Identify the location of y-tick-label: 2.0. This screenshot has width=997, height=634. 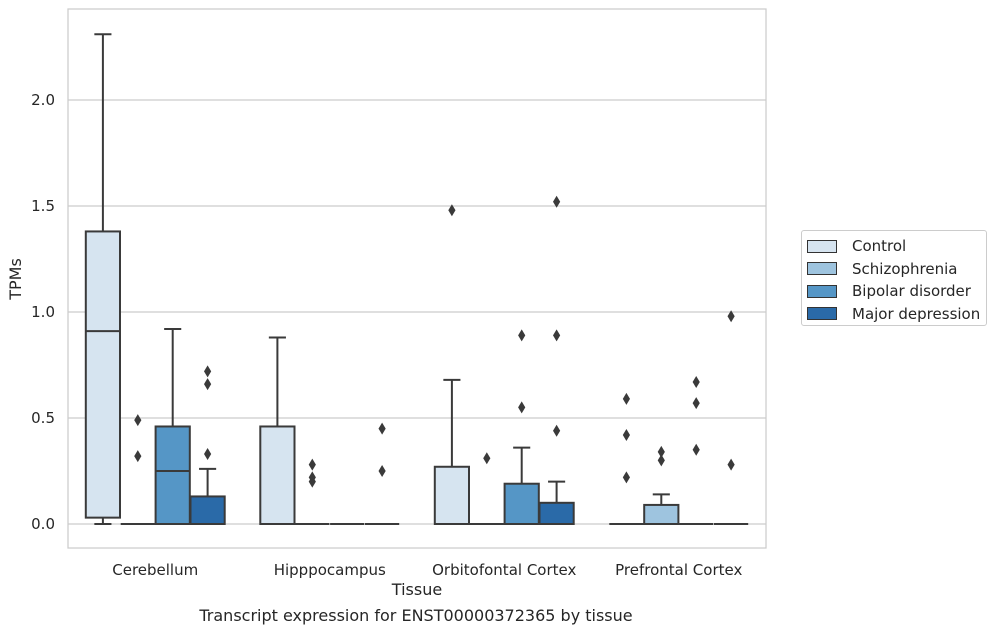
(43, 100).